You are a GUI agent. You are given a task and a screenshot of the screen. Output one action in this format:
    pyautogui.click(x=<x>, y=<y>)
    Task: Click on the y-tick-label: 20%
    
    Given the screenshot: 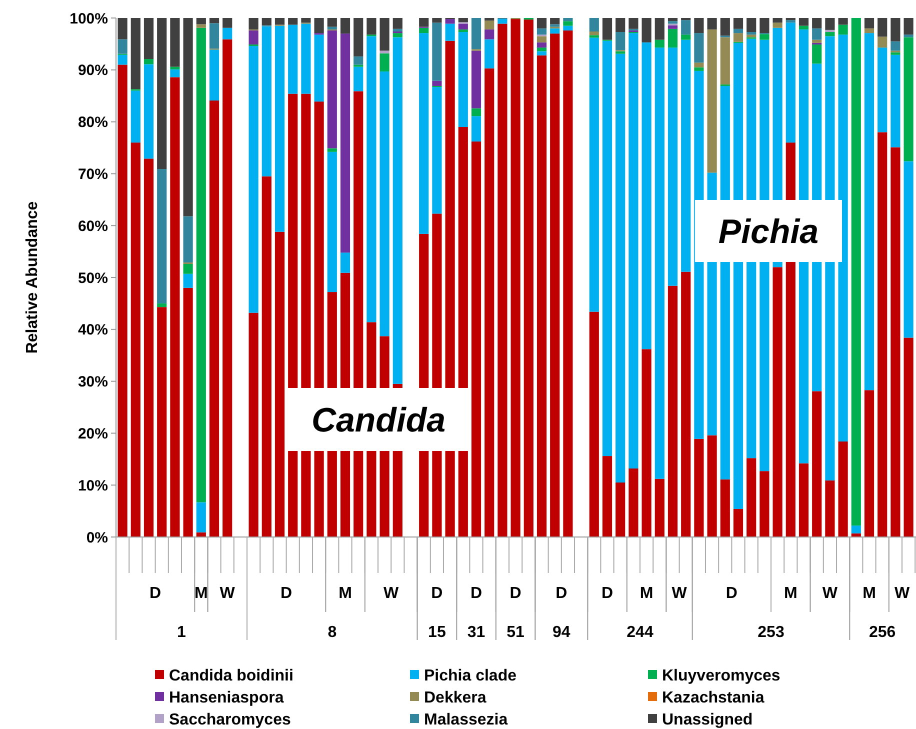 What is the action you would take?
    pyautogui.click(x=93, y=433)
    